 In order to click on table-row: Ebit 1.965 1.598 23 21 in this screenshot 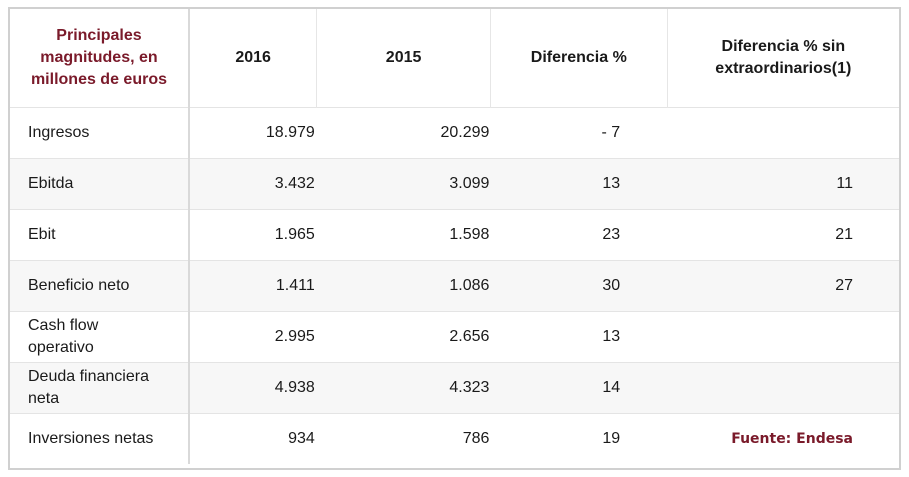, I will do `click(454, 235)`.